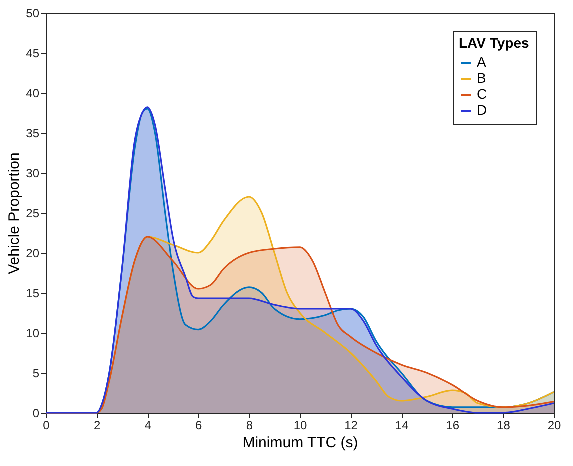 The image size is (573, 466). I want to click on y-tick-label: 15, so click(33, 293).